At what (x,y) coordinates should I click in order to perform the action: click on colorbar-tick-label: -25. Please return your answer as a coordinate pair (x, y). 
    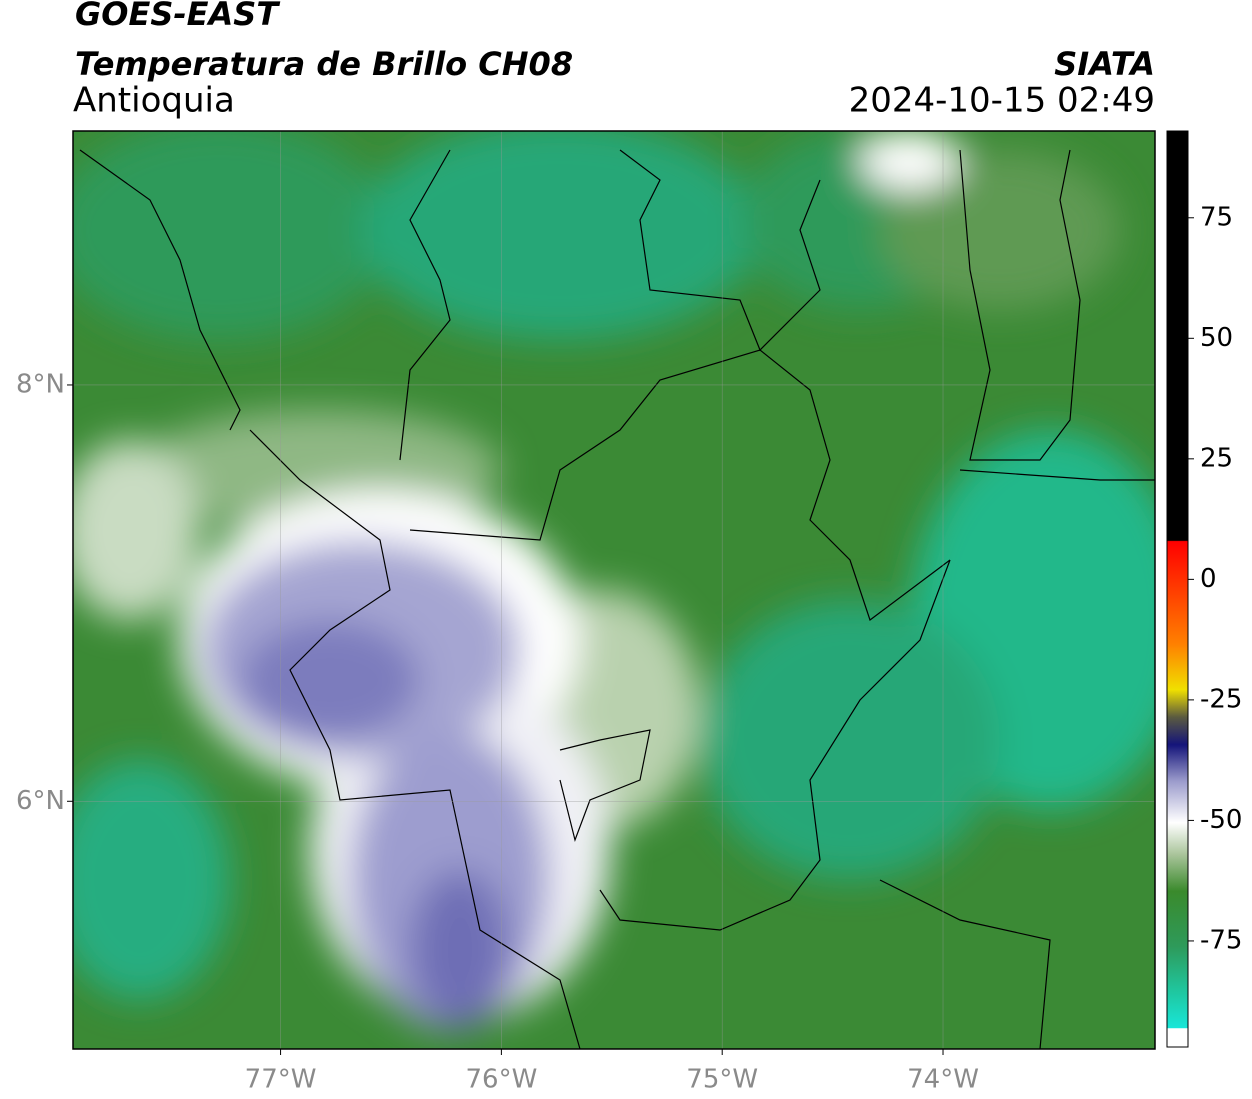
    Looking at the image, I should click on (1221, 699).